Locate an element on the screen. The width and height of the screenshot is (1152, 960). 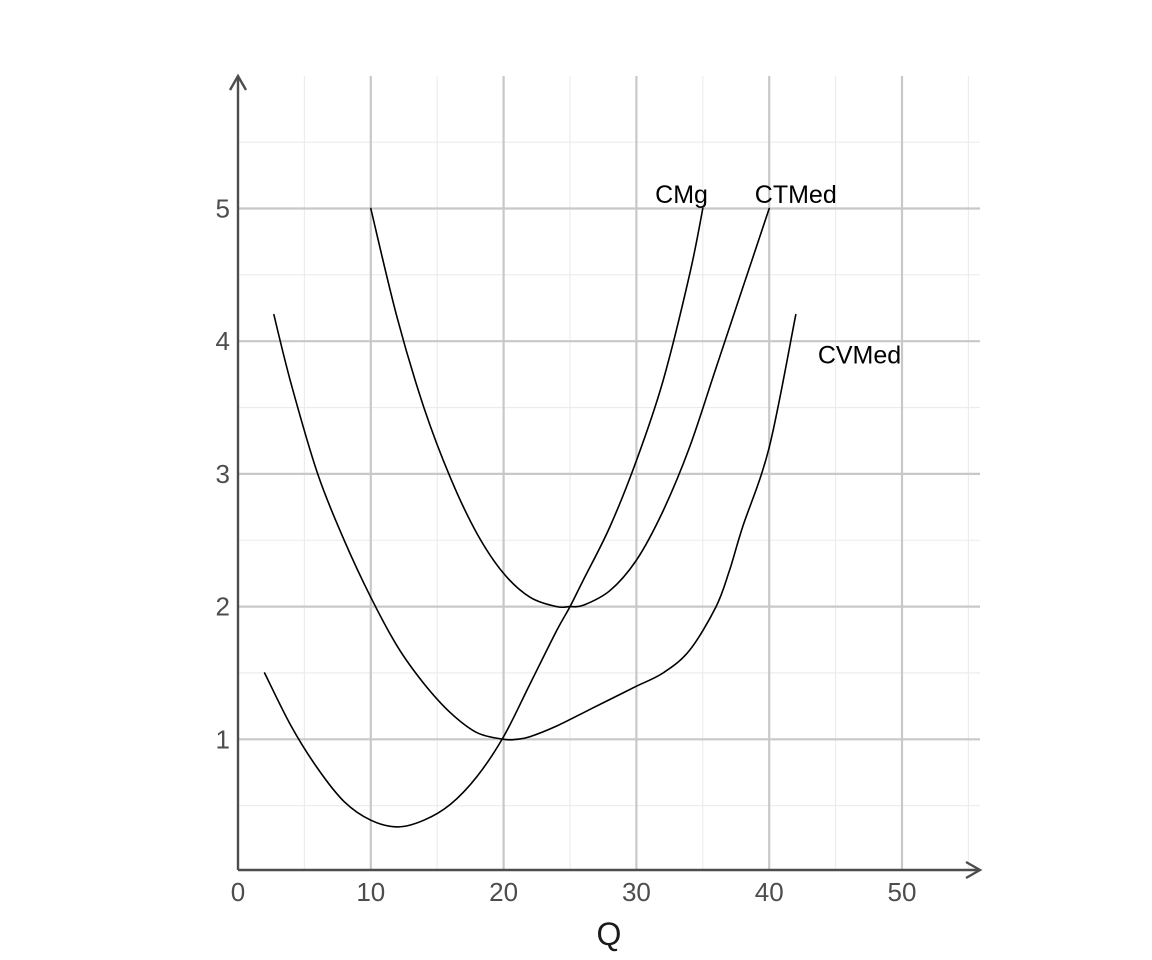
x-tick-label: 40 is located at coordinates (769, 892).